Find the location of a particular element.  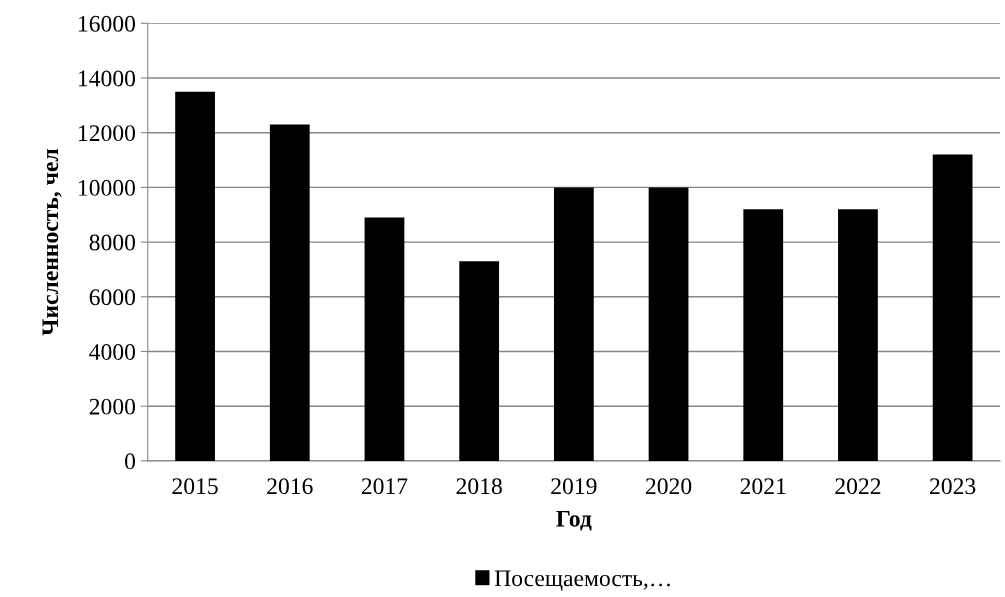

x-tick-label: 2016 is located at coordinates (290, 486).